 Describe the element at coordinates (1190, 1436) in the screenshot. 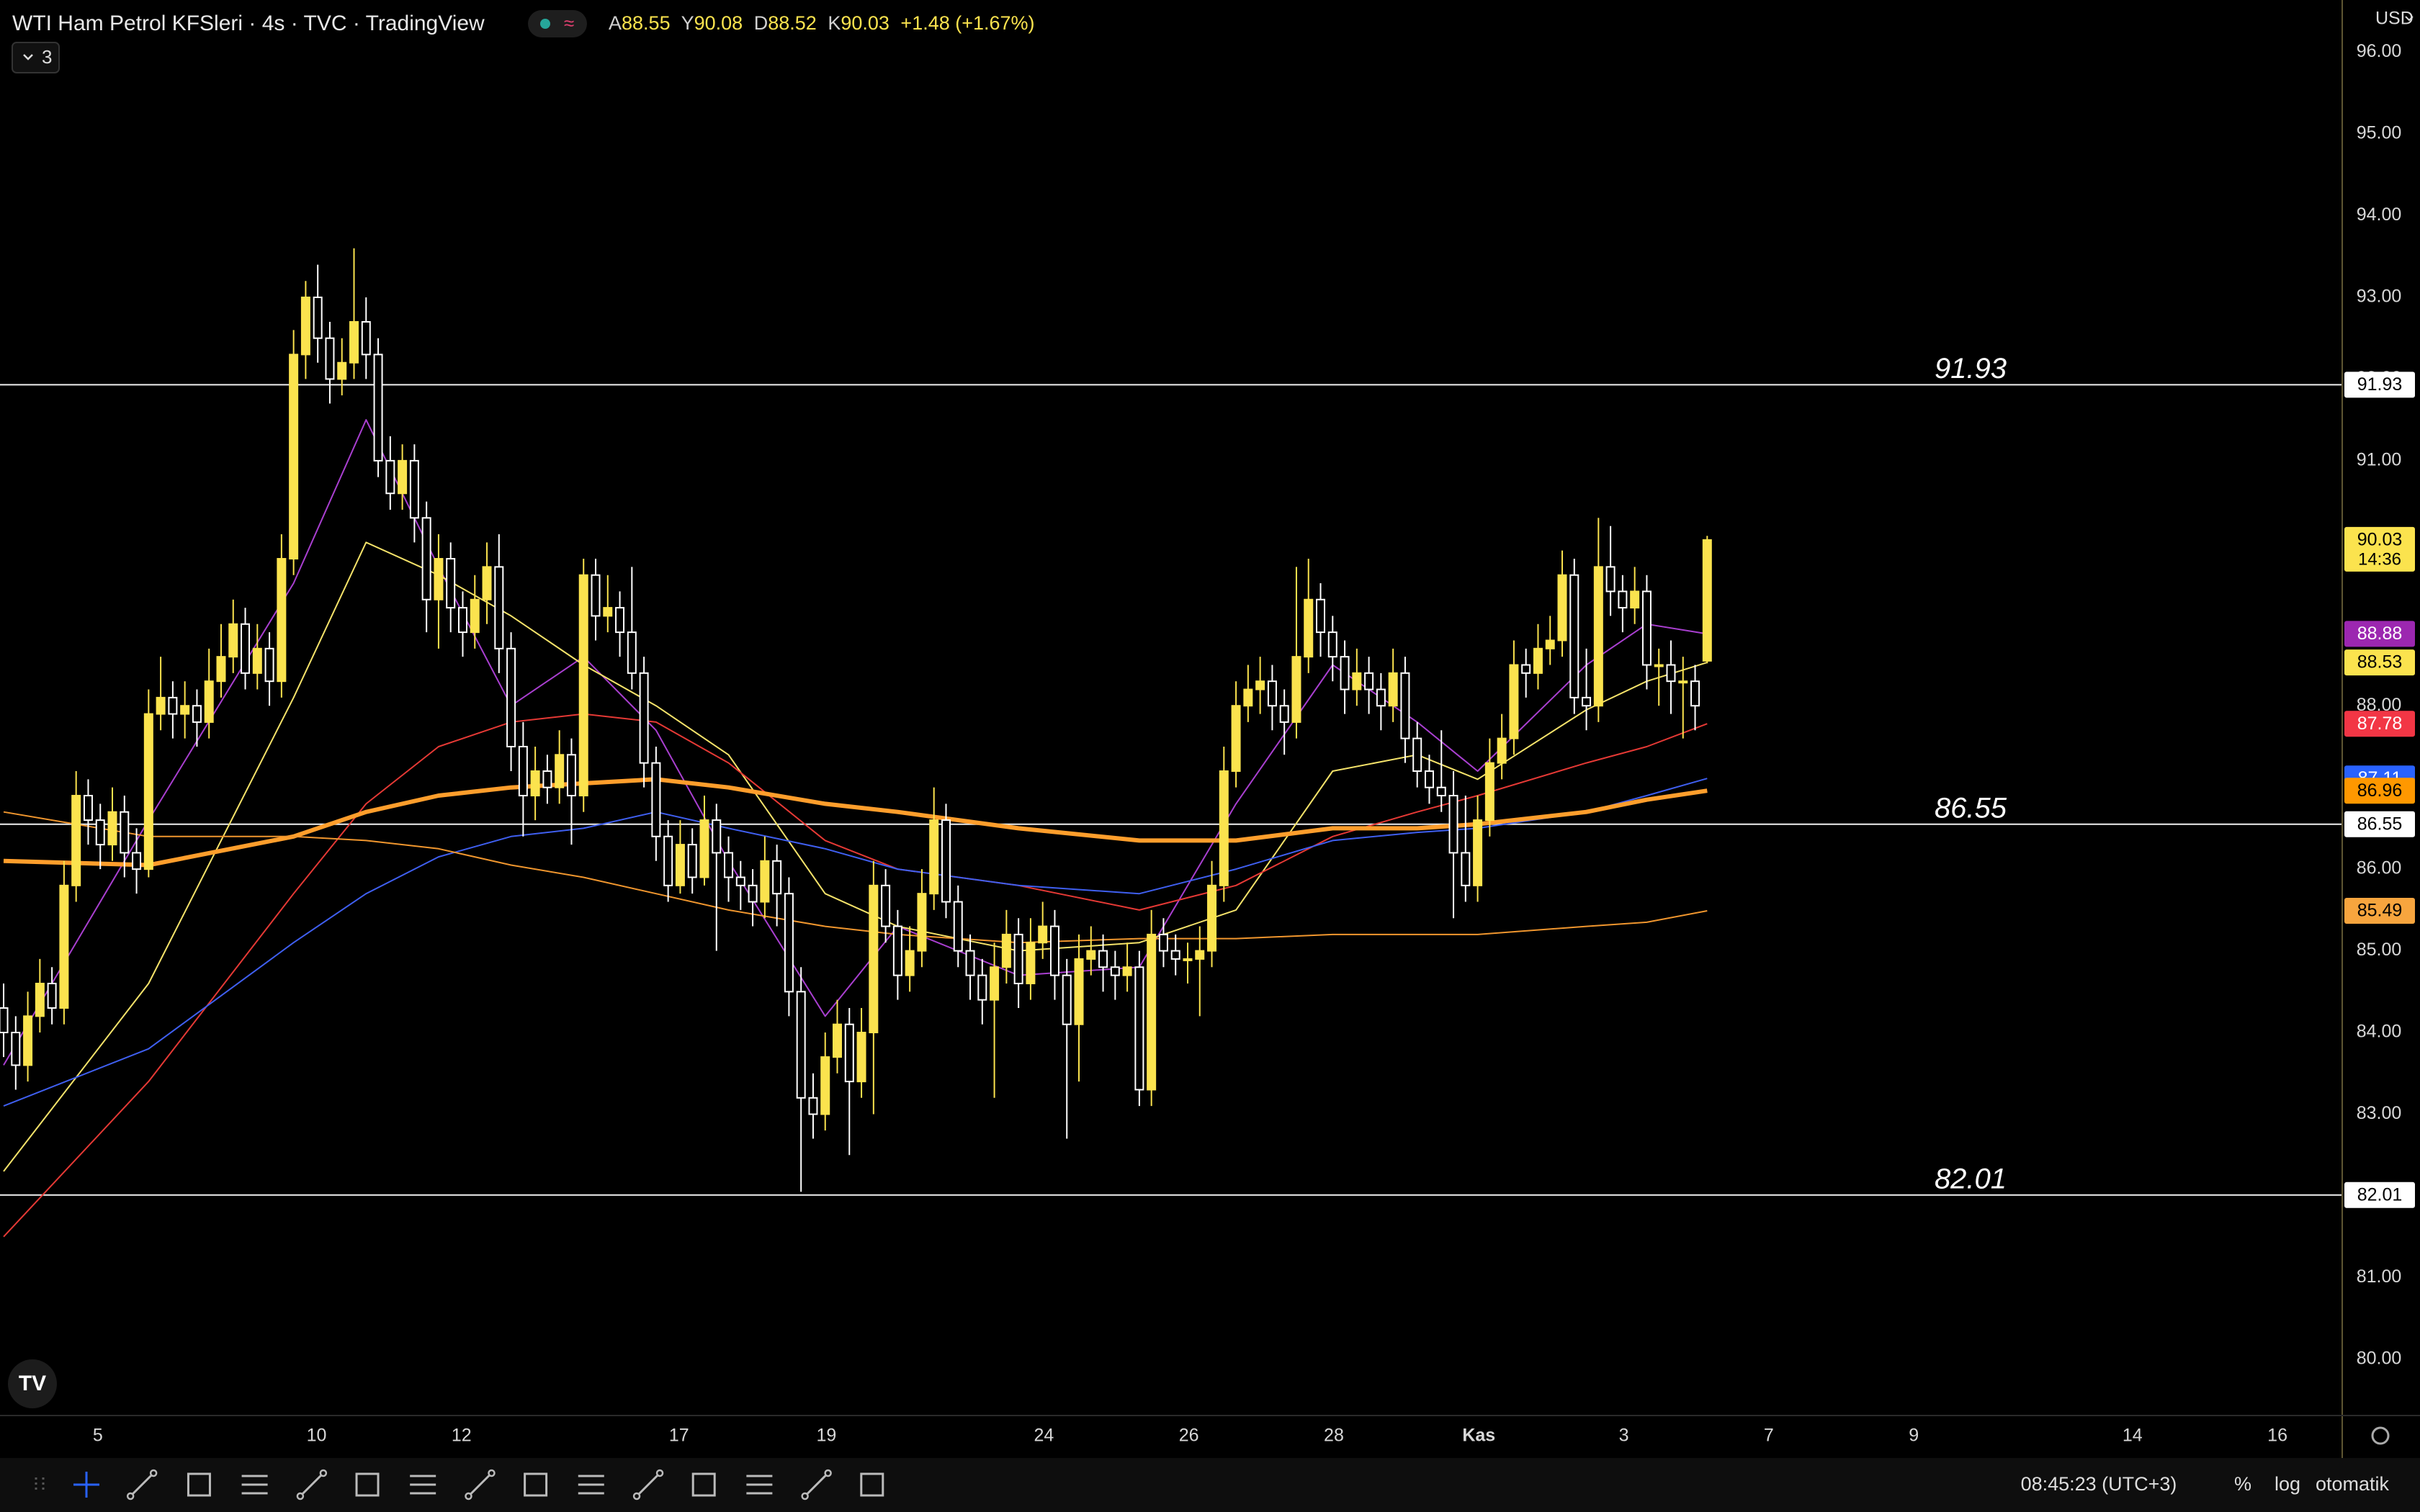

I see `time-axis: 5 10 12 17 19 24 26 28 Kas 3 7 9 14 16` at that location.